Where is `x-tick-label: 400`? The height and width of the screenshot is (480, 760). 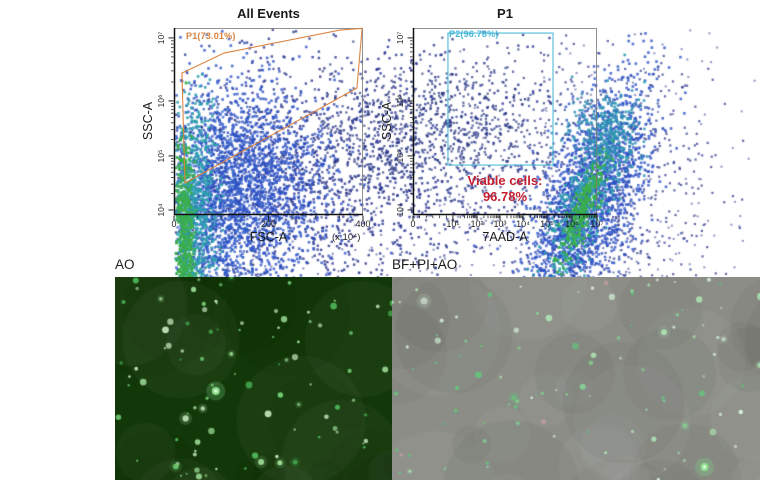
x-tick-label: 400 is located at coordinates (363, 224).